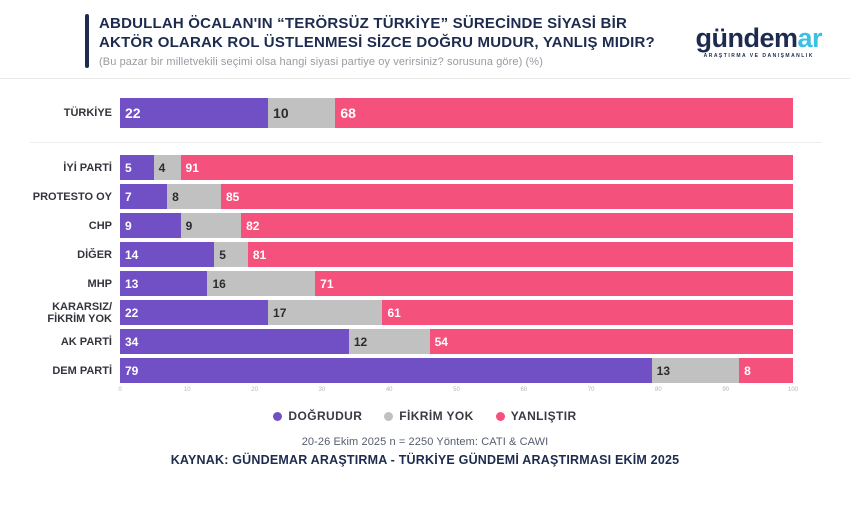 This screenshot has height=510, width=850. Describe the element at coordinates (746, 38) in the screenshot. I see `logo-text-primary: gündem` at that location.